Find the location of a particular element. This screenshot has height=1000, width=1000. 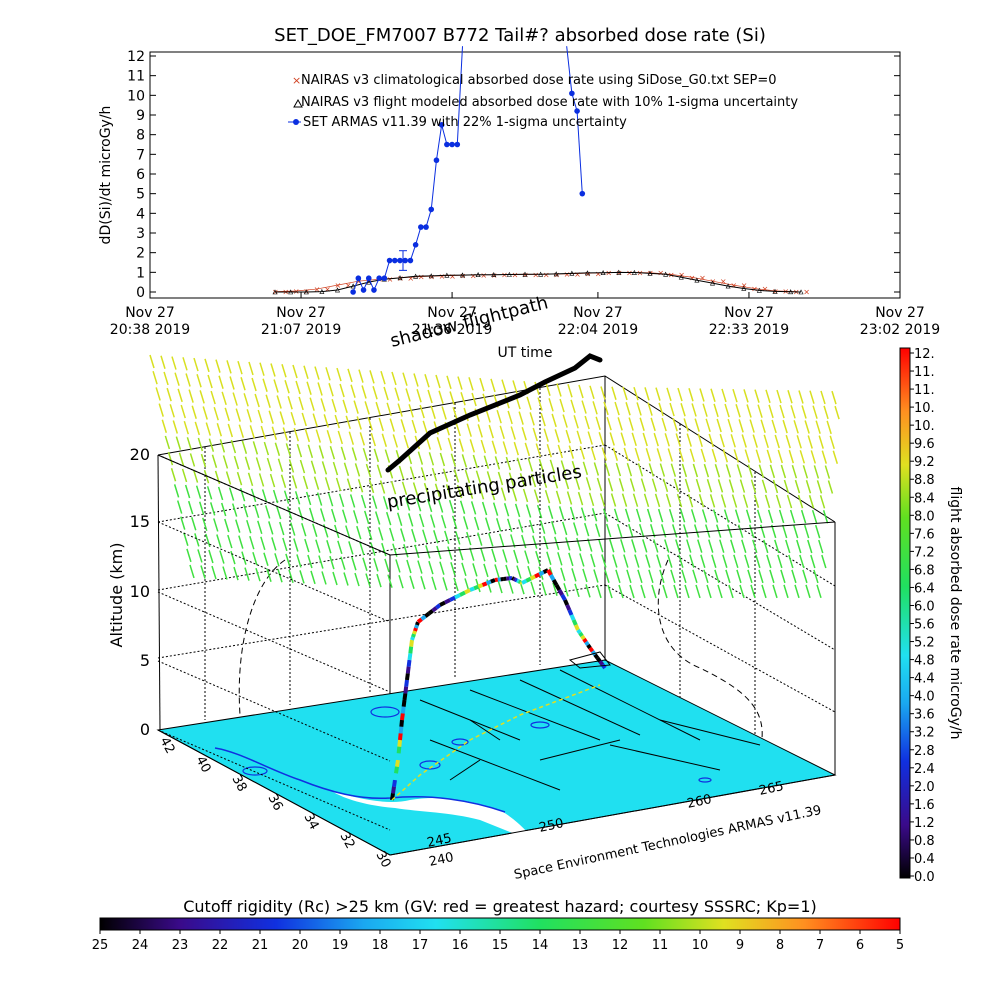

dose-colorbar-tick-label: 6.4 is located at coordinates (924, 588).